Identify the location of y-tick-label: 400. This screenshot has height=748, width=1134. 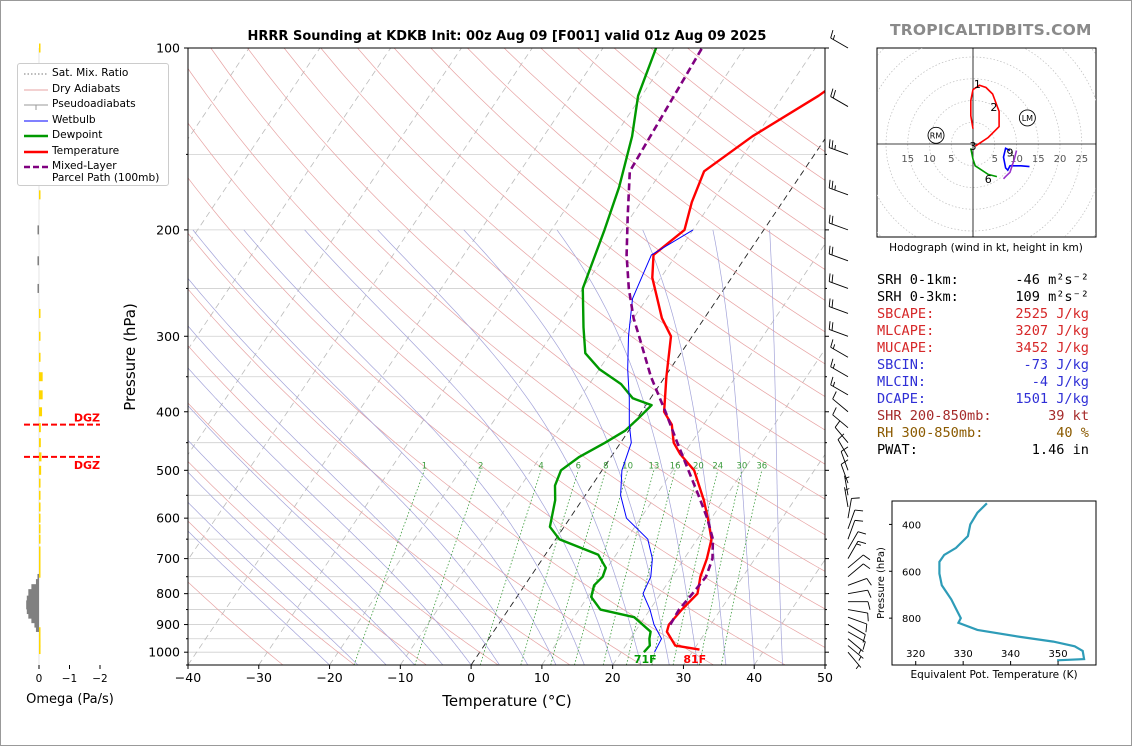
(168, 411).